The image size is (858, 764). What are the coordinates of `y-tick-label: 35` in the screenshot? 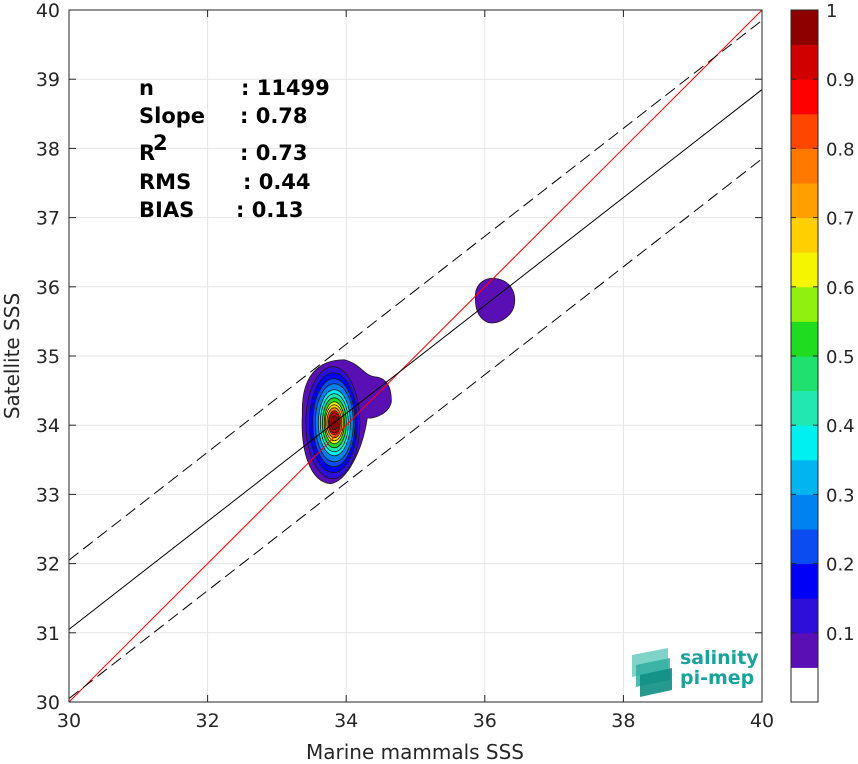 It's located at (48, 357).